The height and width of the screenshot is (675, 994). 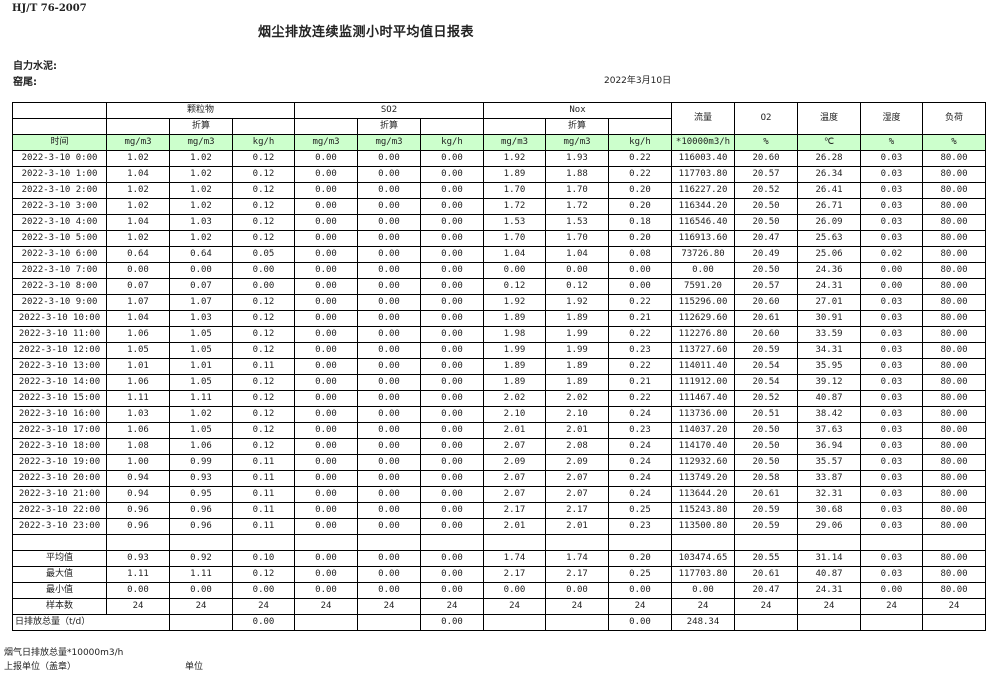 I want to click on stat-value: 80.00, so click(x=954, y=558).